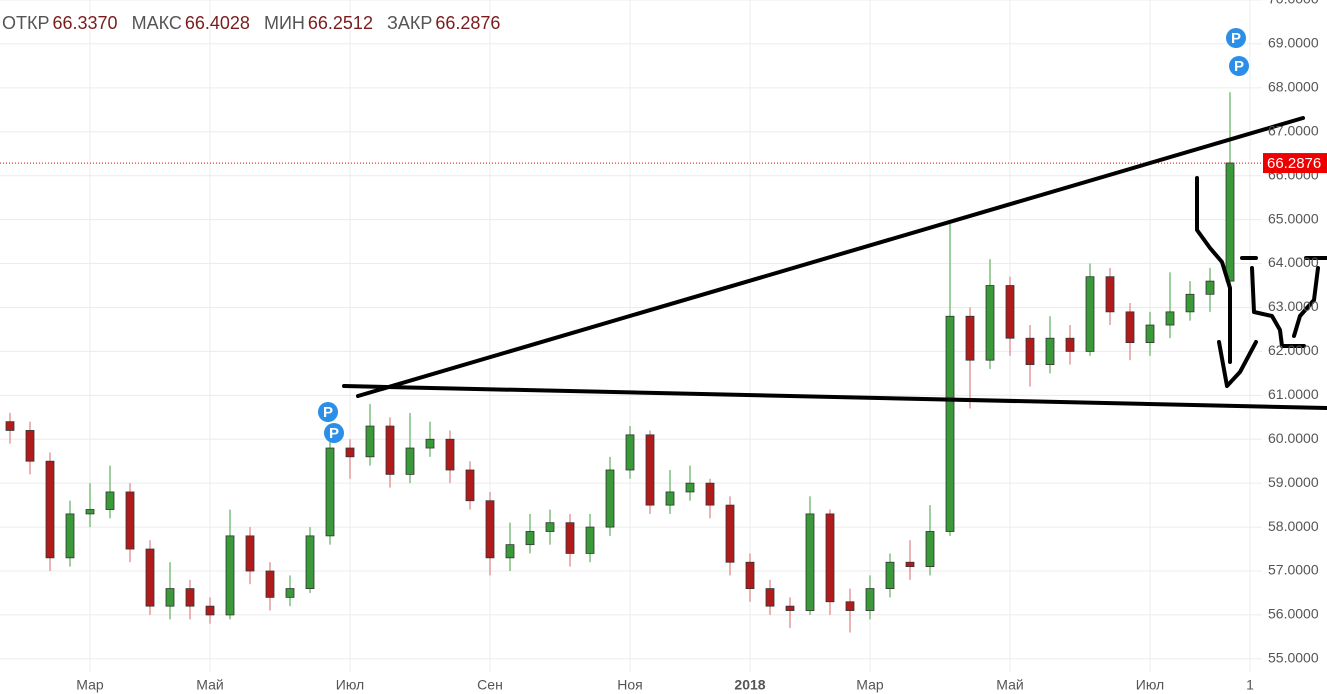 The height and width of the screenshot is (694, 1327). Describe the element at coordinates (1250, 685) in the screenshot. I see `x-tick-label: 1` at that location.